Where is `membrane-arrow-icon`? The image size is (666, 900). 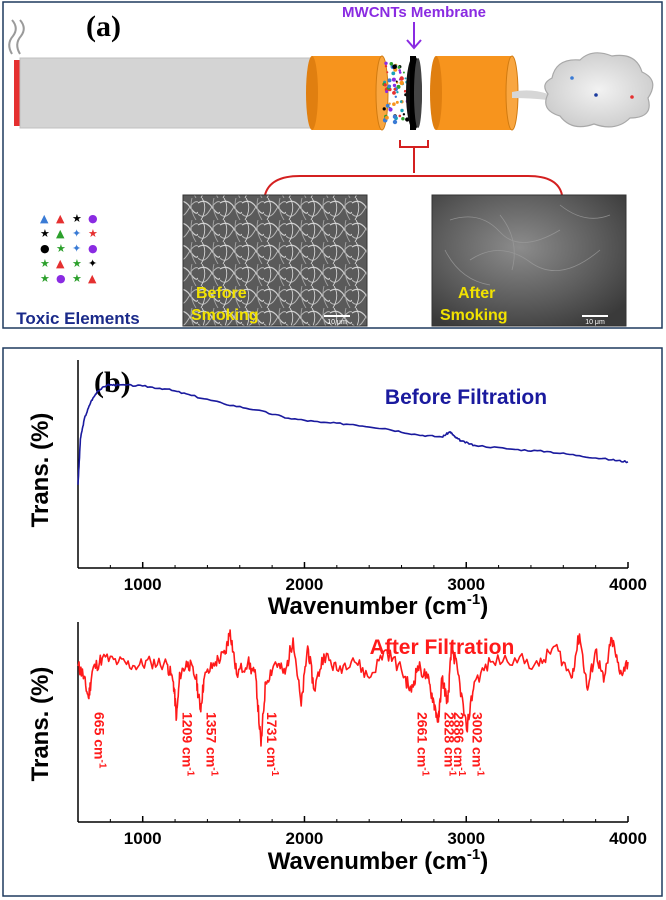 membrane-arrow-icon is located at coordinates (414, 36).